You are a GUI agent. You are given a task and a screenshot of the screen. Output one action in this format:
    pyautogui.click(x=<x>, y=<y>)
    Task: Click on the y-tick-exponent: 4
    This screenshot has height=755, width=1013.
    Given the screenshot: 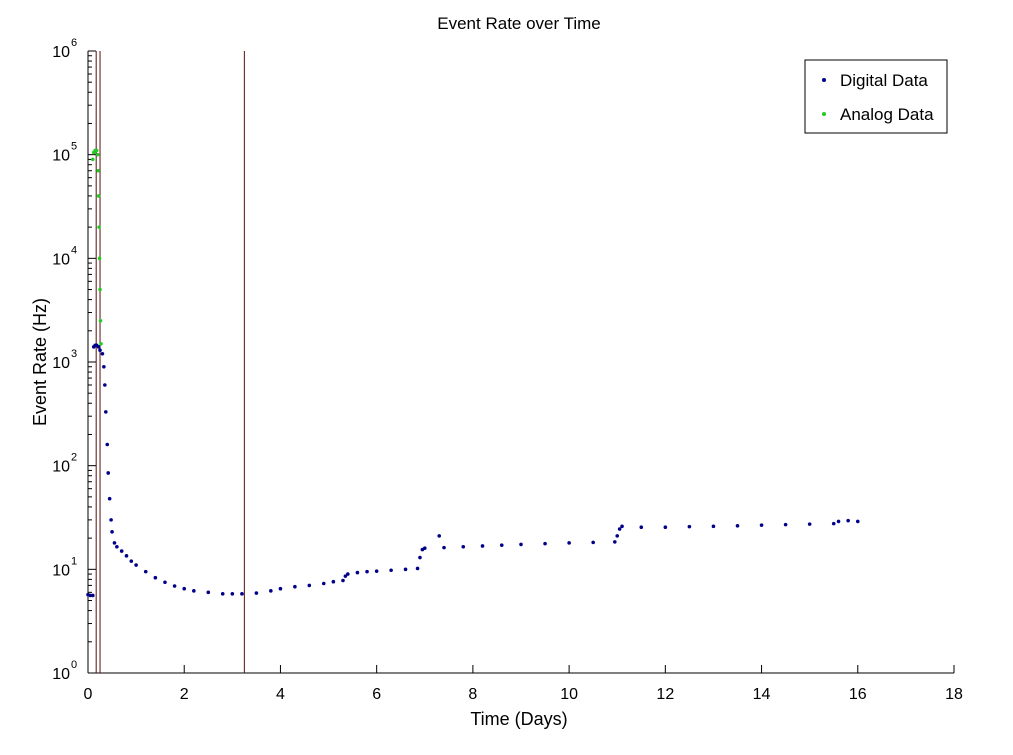 What is the action you would take?
    pyautogui.click(x=74, y=250)
    